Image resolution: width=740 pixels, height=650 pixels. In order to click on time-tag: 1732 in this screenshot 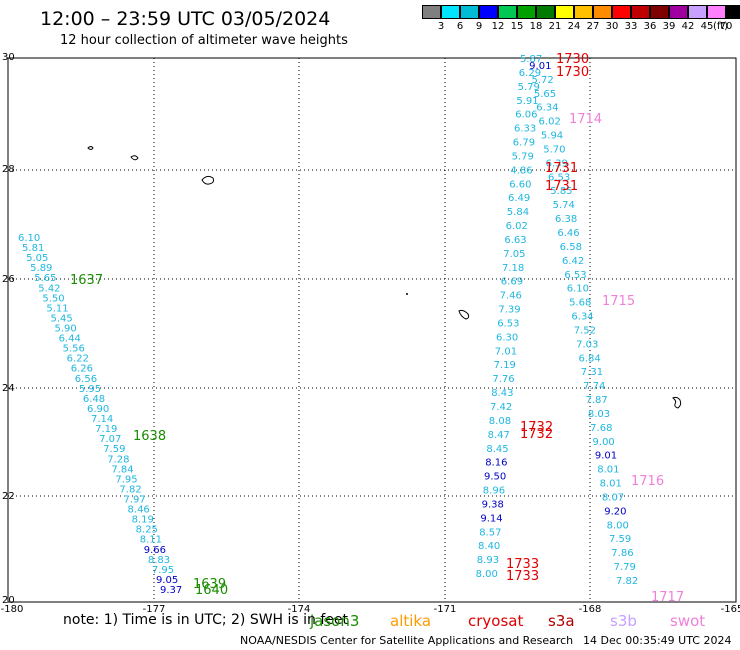, I will do `click(536, 434)`.